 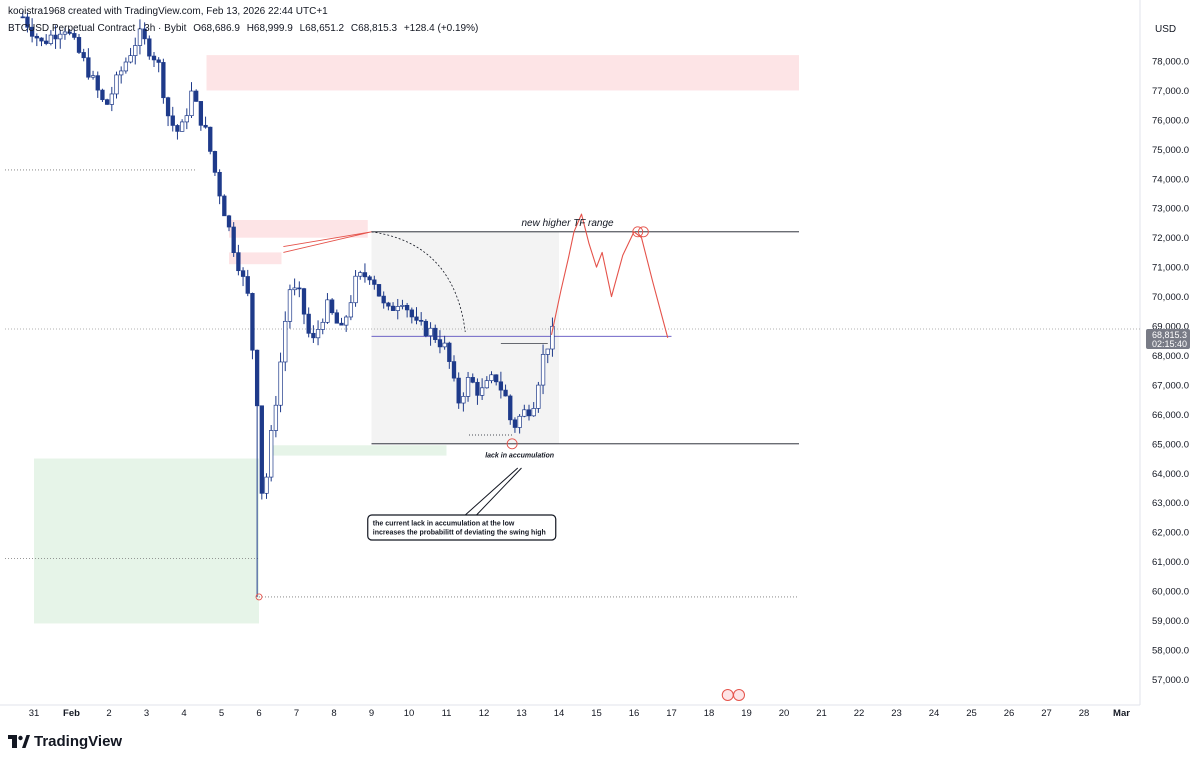 I want to click on time-tick-label: 26, so click(x=1009, y=713).